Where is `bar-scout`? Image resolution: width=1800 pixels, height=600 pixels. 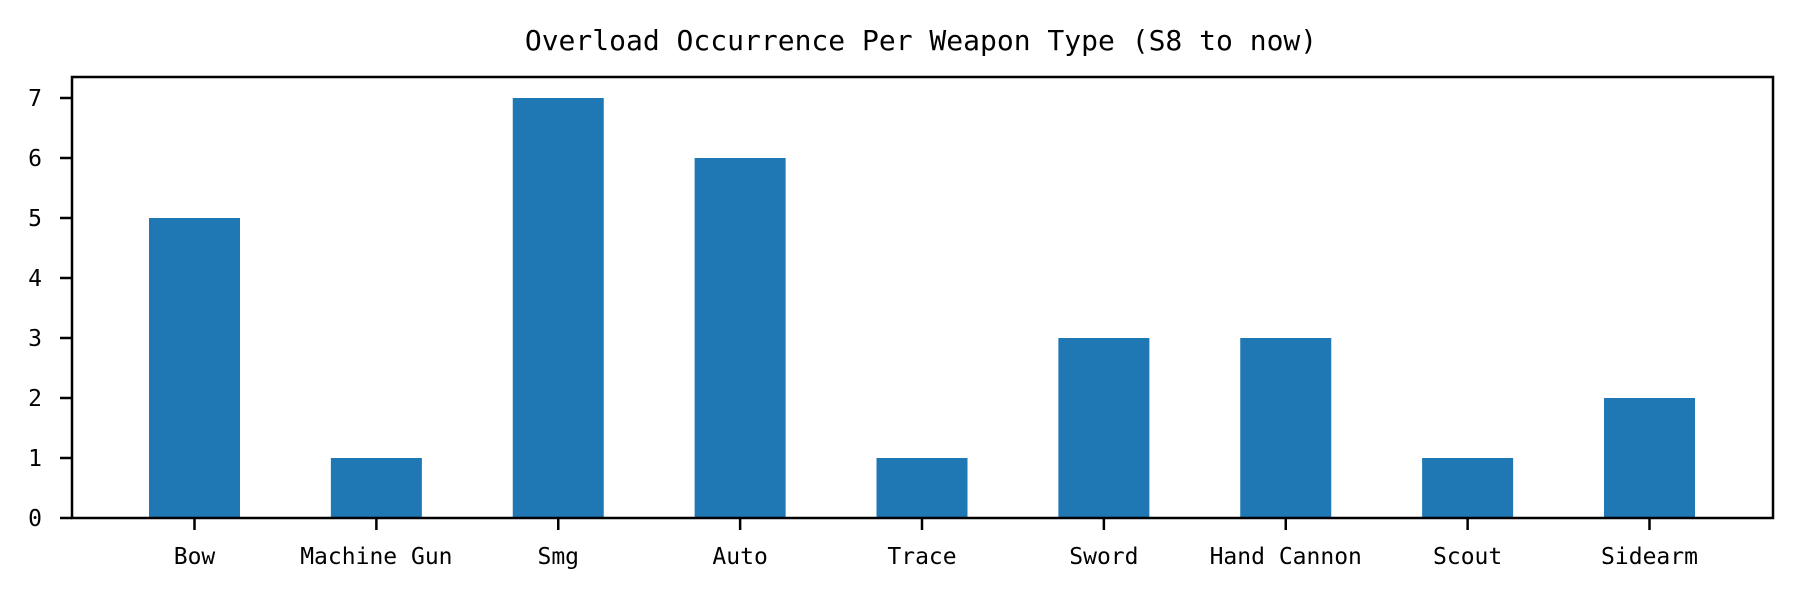 bar-scout is located at coordinates (1468, 488).